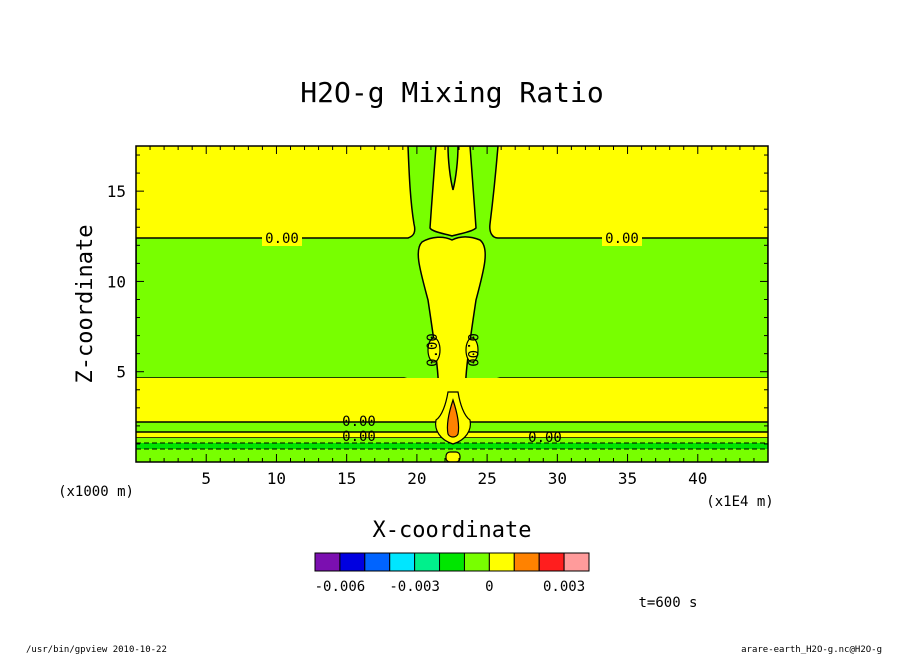  What do you see at coordinates (340, 587) in the screenshot?
I see `colorbar-tick-label: -0.006` at bounding box center [340, 587].